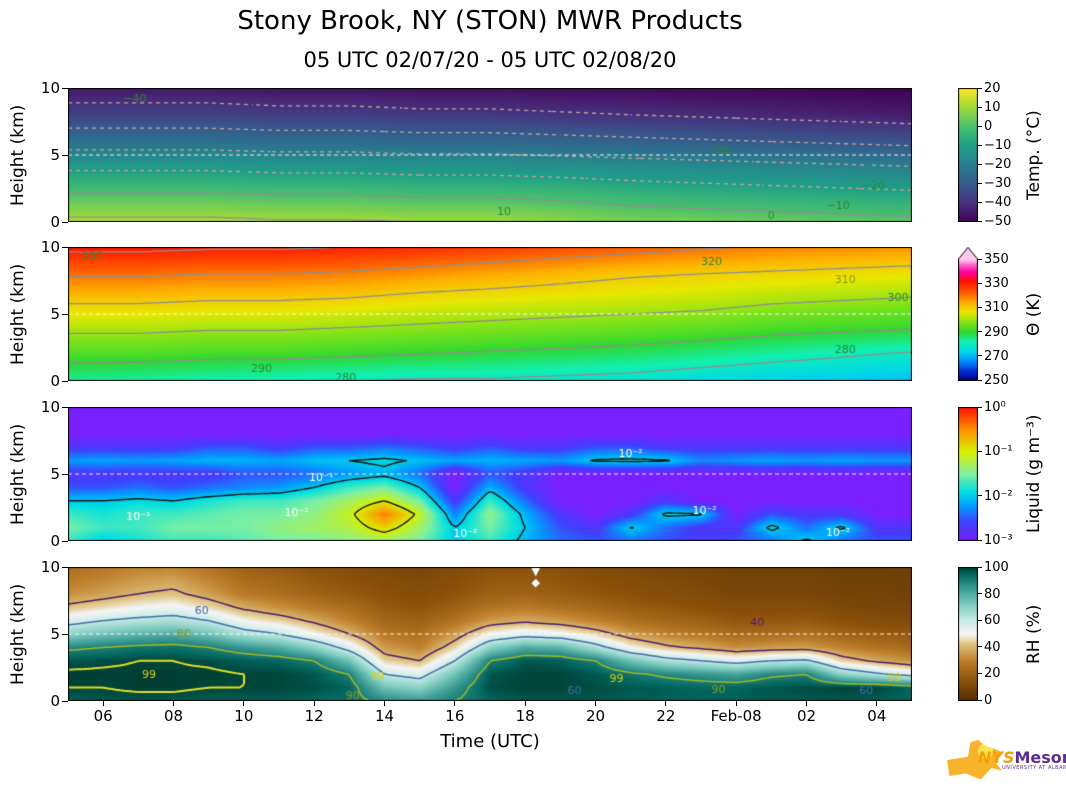 Image resolution: width=1066 pixels, height=806 pixels. What do you see at coordinates (490, 741) in the screenshot?
I see `x-axis-label: Time (UTC)` at bounding box center [490, 741].